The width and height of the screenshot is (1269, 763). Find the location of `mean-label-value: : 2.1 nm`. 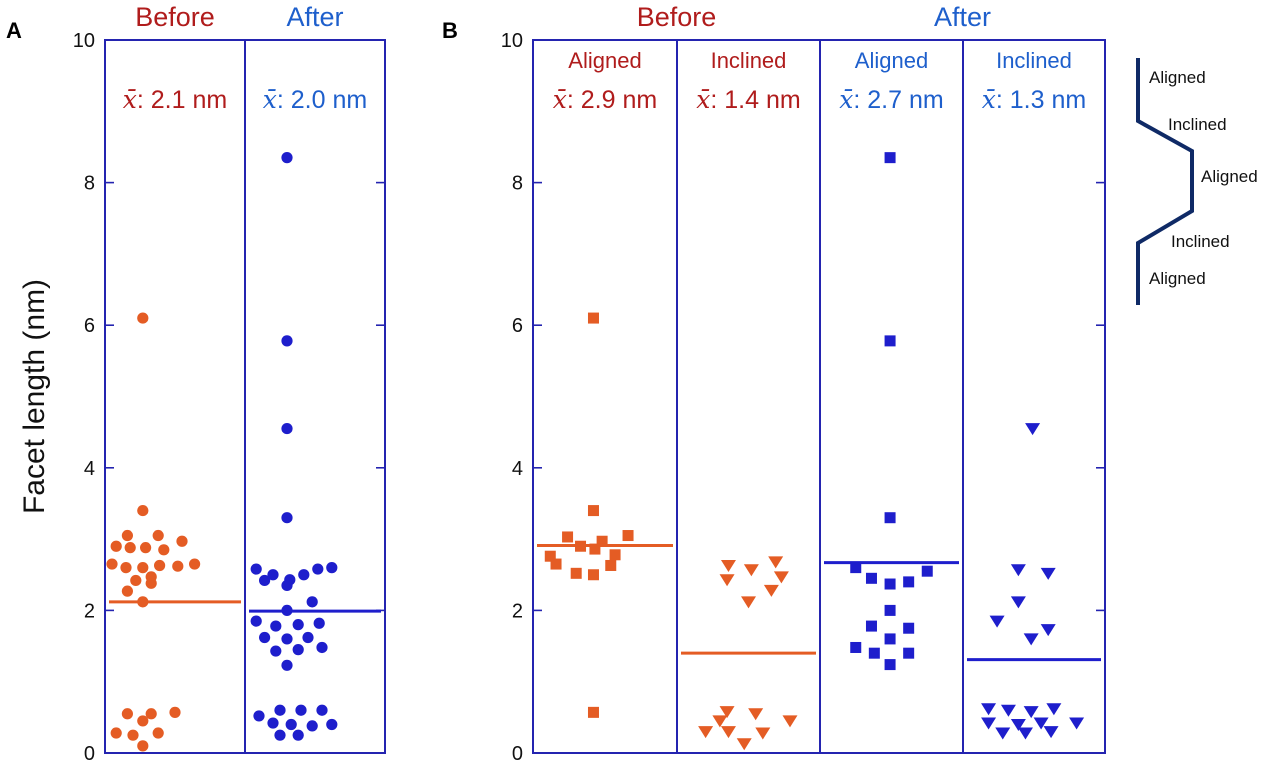

mean-label-value: : 2.1 nm is located at coordinates (182, 100).